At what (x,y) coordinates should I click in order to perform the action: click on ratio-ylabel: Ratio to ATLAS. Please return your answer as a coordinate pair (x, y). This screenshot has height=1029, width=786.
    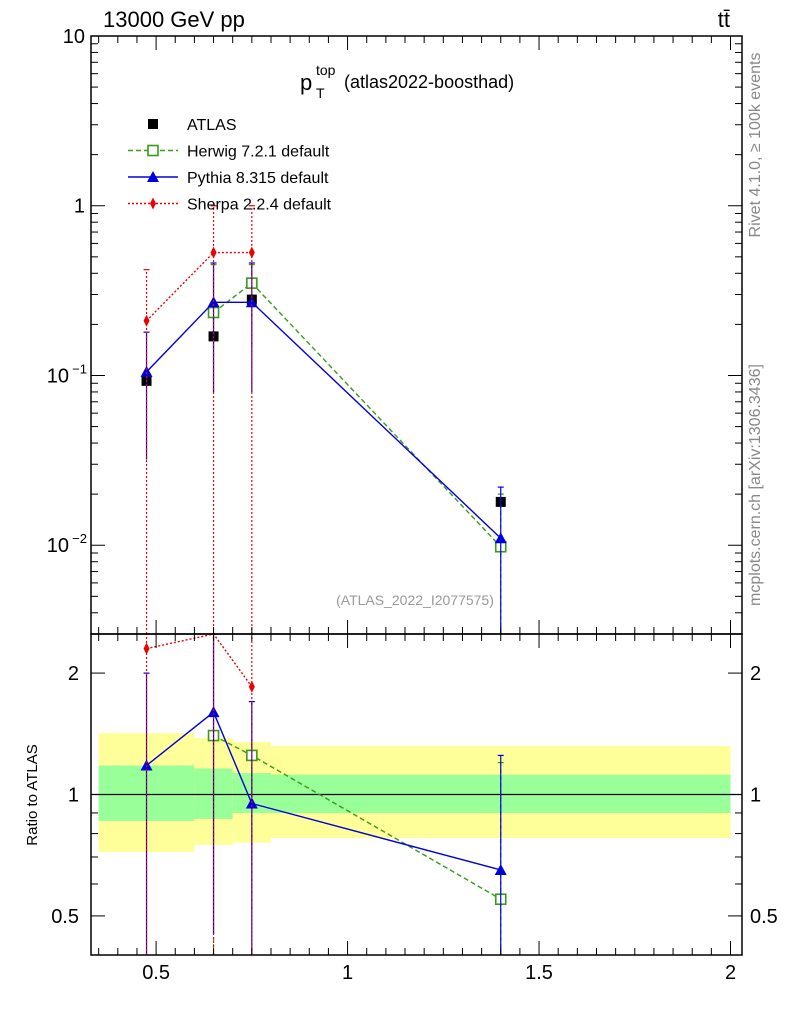
    Looking at the image, I should click on (32, 794).